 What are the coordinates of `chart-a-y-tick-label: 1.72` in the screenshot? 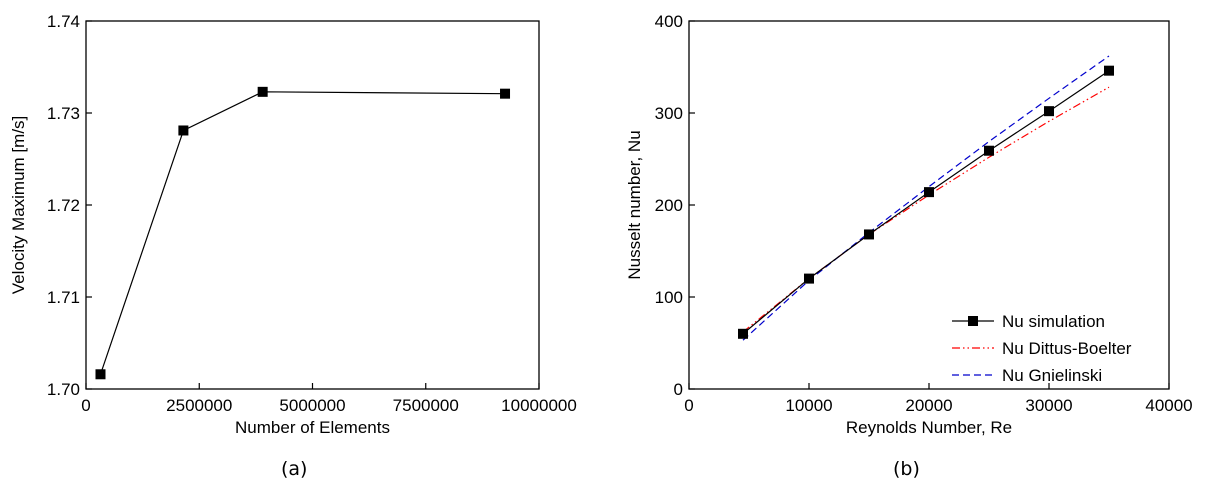 It's located at (63, 205).